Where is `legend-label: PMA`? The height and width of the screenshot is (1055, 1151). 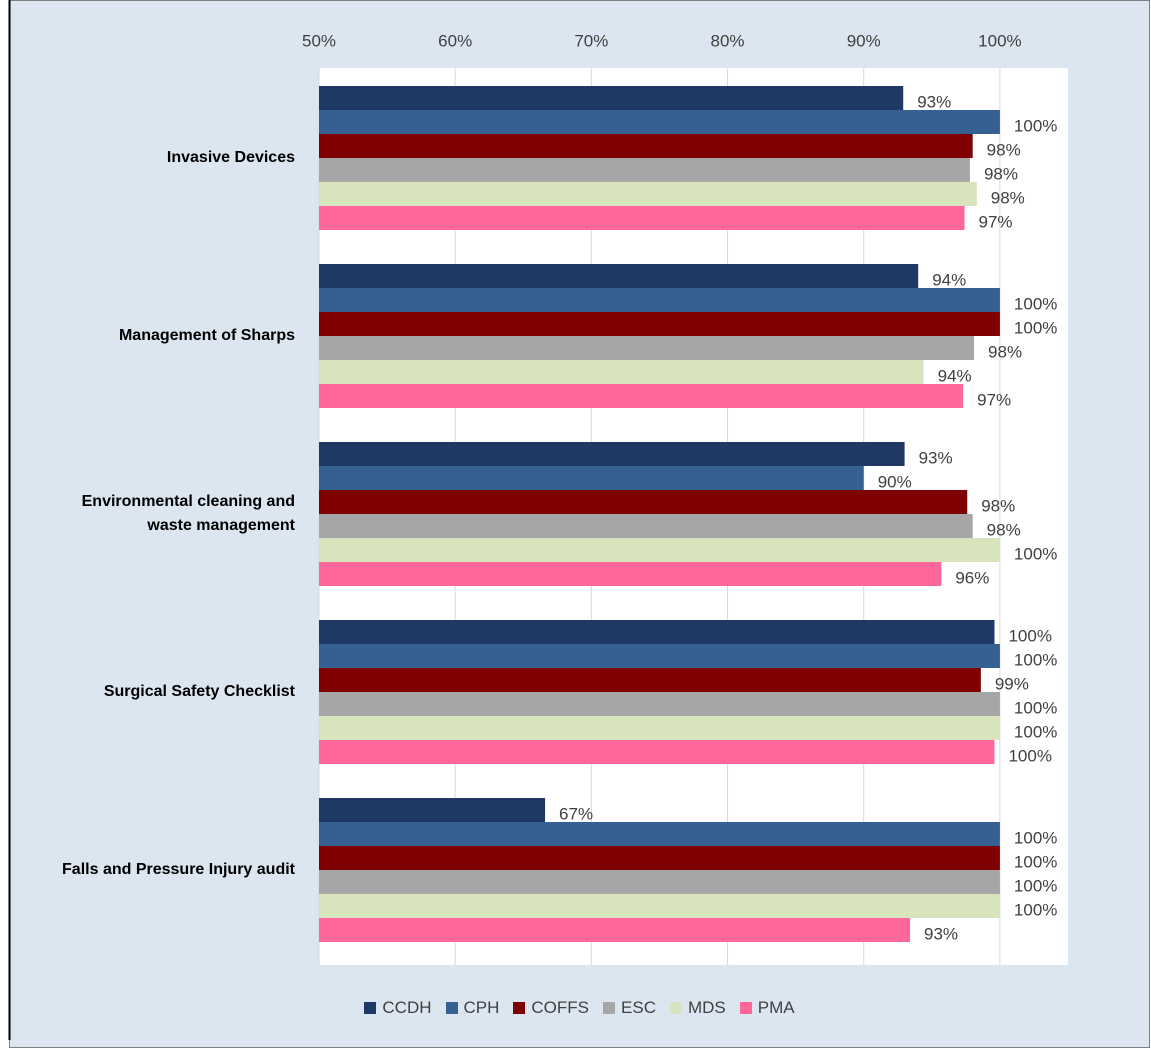
legend-label: PMA is located at coordinates (776, 1007).